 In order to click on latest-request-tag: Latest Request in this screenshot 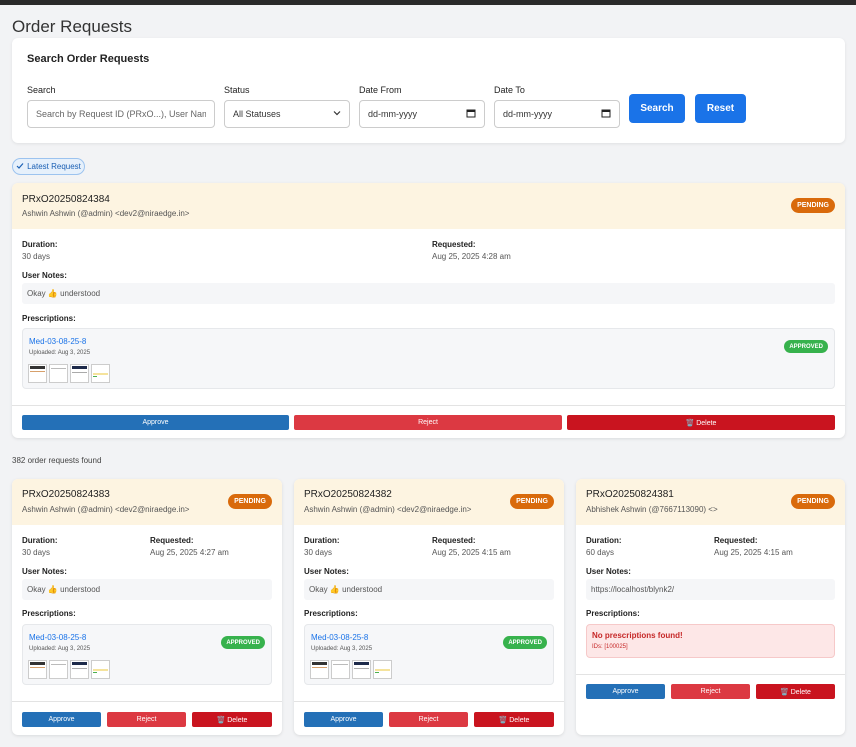, I will do `click(48, 166)`.